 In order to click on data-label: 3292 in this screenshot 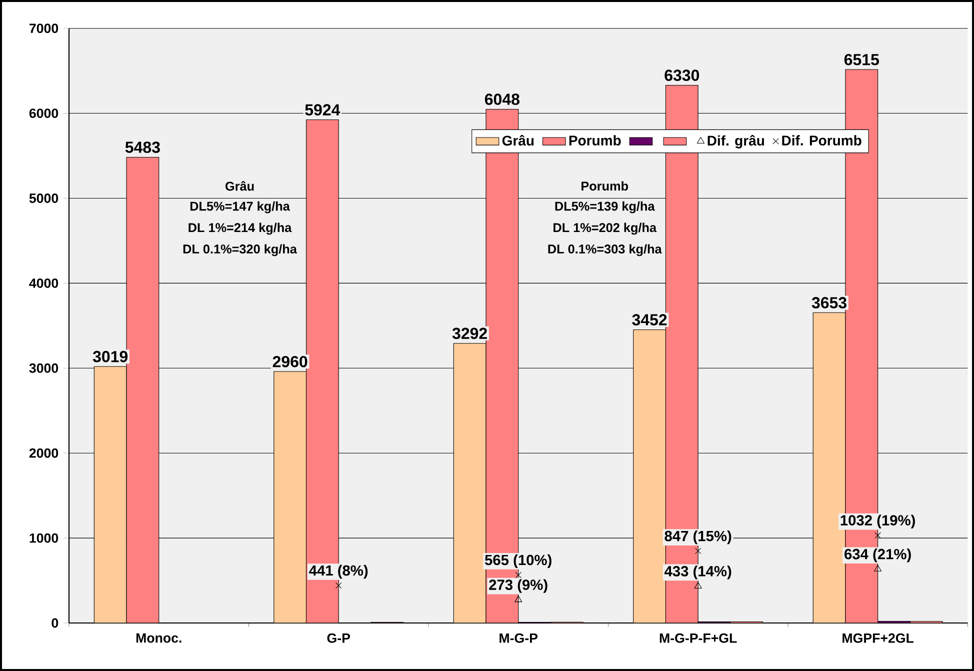, I will do `click(469, 334)`.